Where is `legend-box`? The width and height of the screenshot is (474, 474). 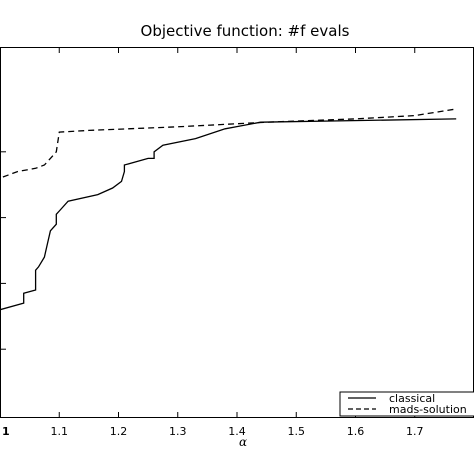
legend-box is located at coordinates (406, 404).